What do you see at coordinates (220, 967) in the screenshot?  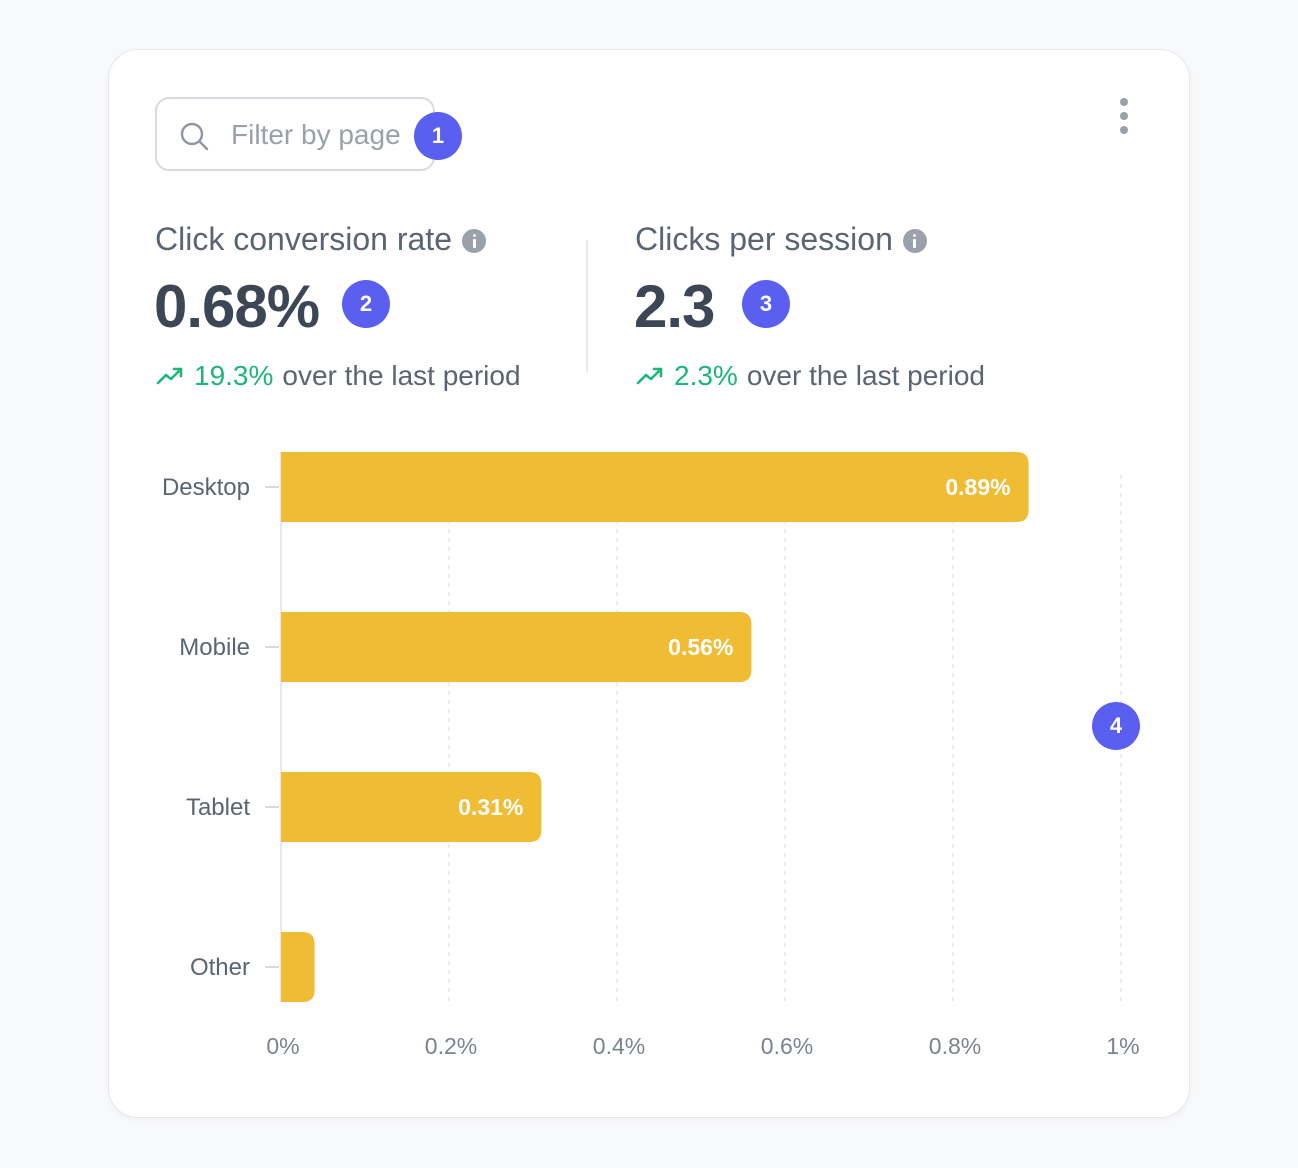 I see `category-label: Other` at bounding box center [220, 967].